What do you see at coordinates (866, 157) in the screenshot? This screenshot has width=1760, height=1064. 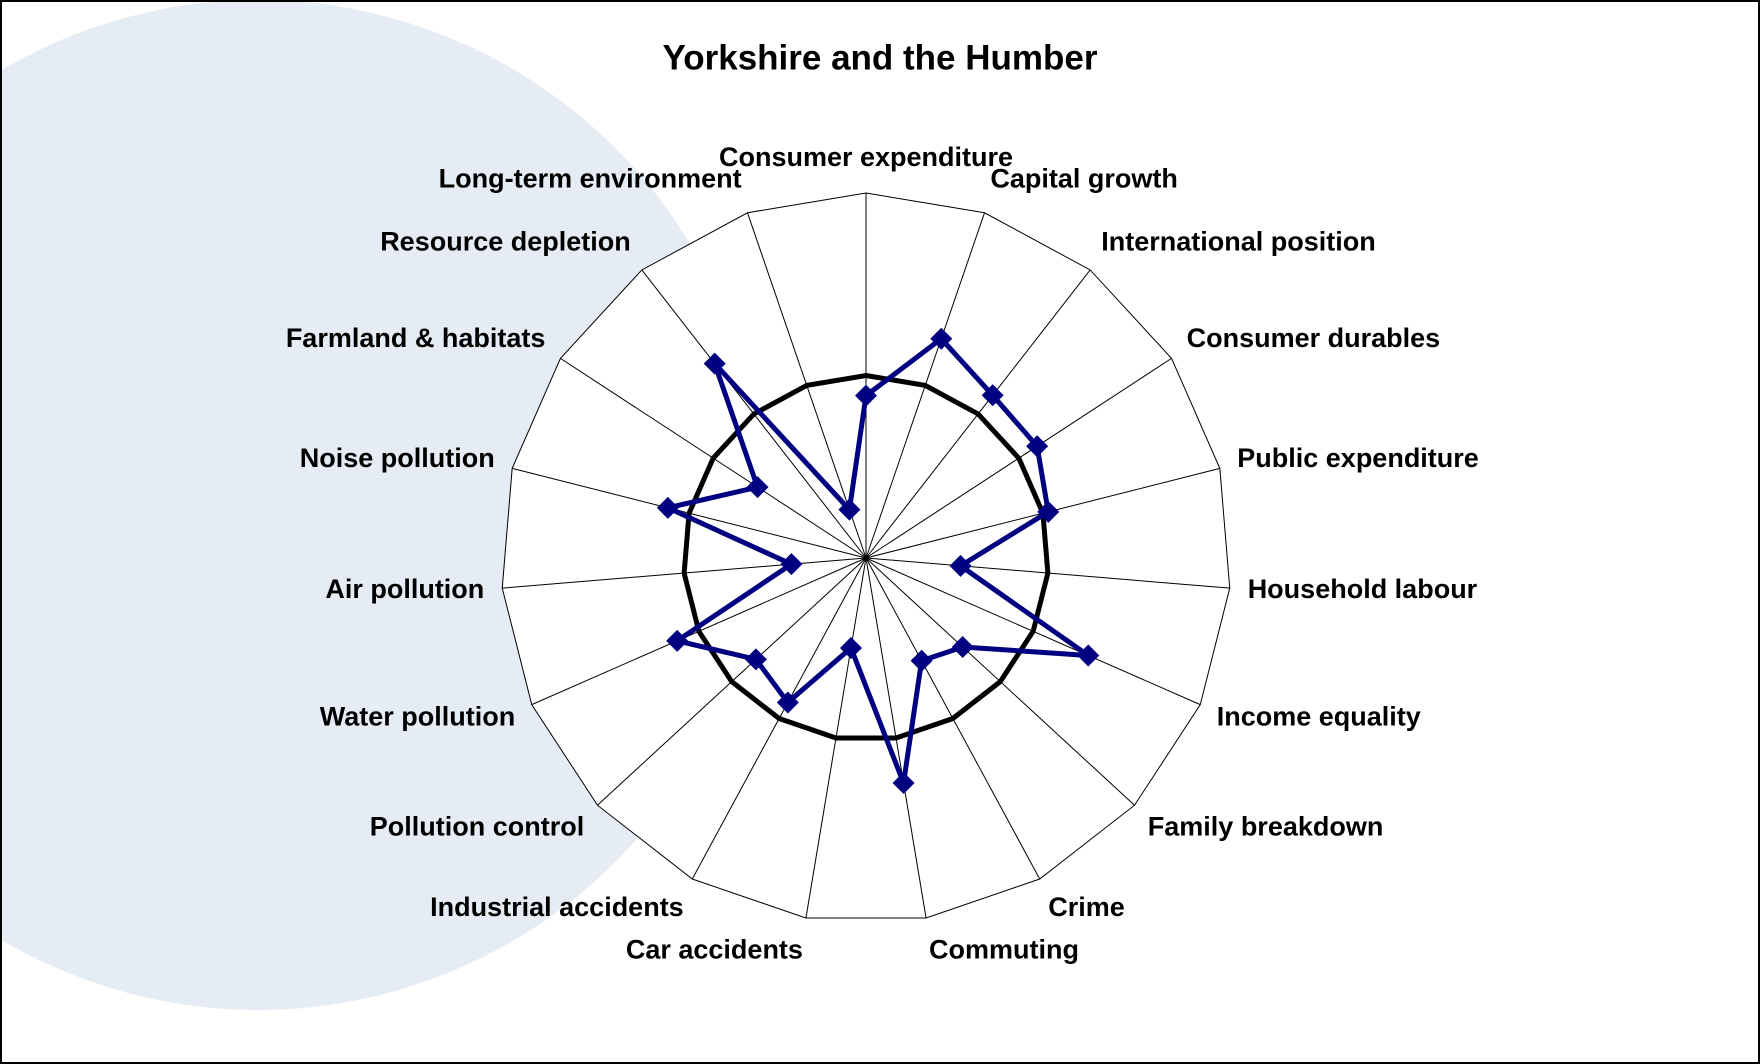 I see `category-label: Consumer expenditure` at bounding box center [866, 157].